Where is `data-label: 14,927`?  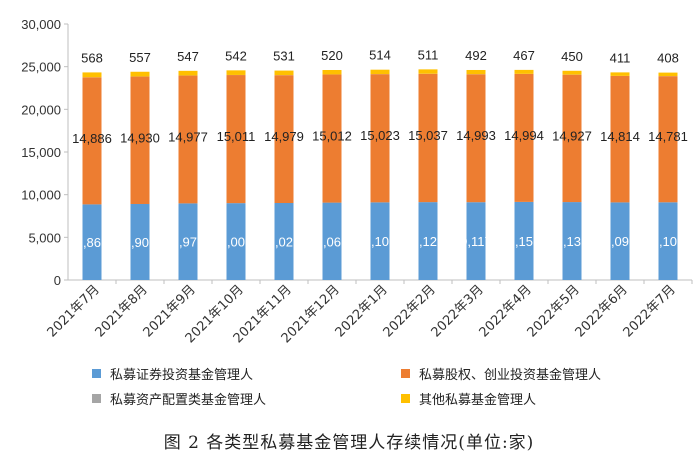 data-label: 14,927 is located at coordinates (572, 135).